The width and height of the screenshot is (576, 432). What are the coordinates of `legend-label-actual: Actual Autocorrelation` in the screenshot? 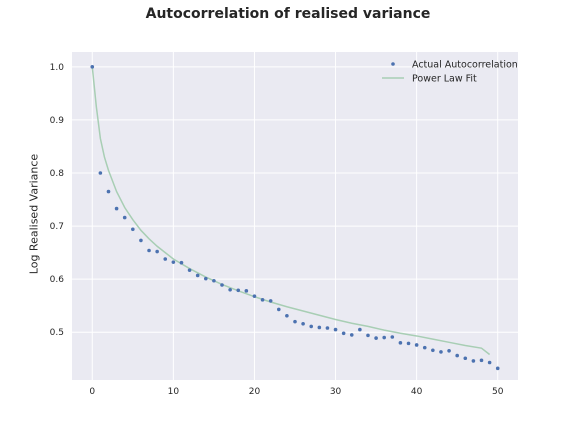 It's located at (465, 65).